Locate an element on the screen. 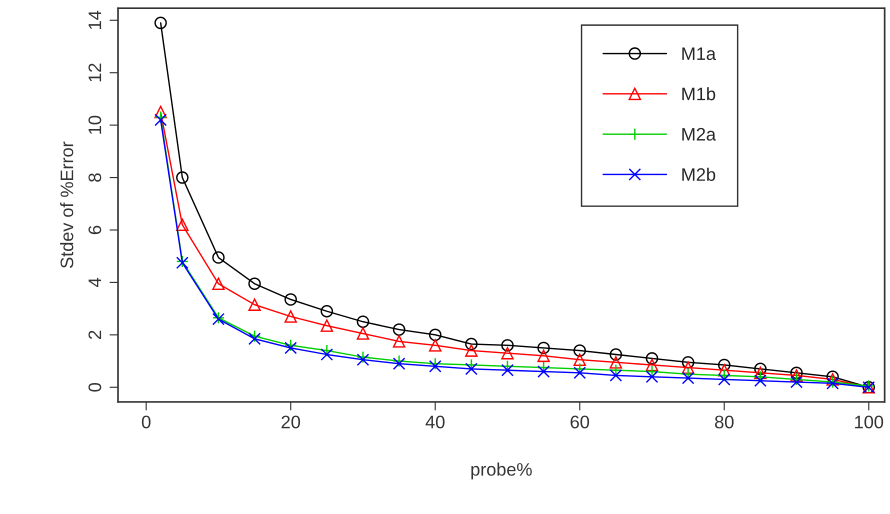 The height and width of the screenshot is (514, 890). y-tick-label: 6 is located at coordinates (95, 230).